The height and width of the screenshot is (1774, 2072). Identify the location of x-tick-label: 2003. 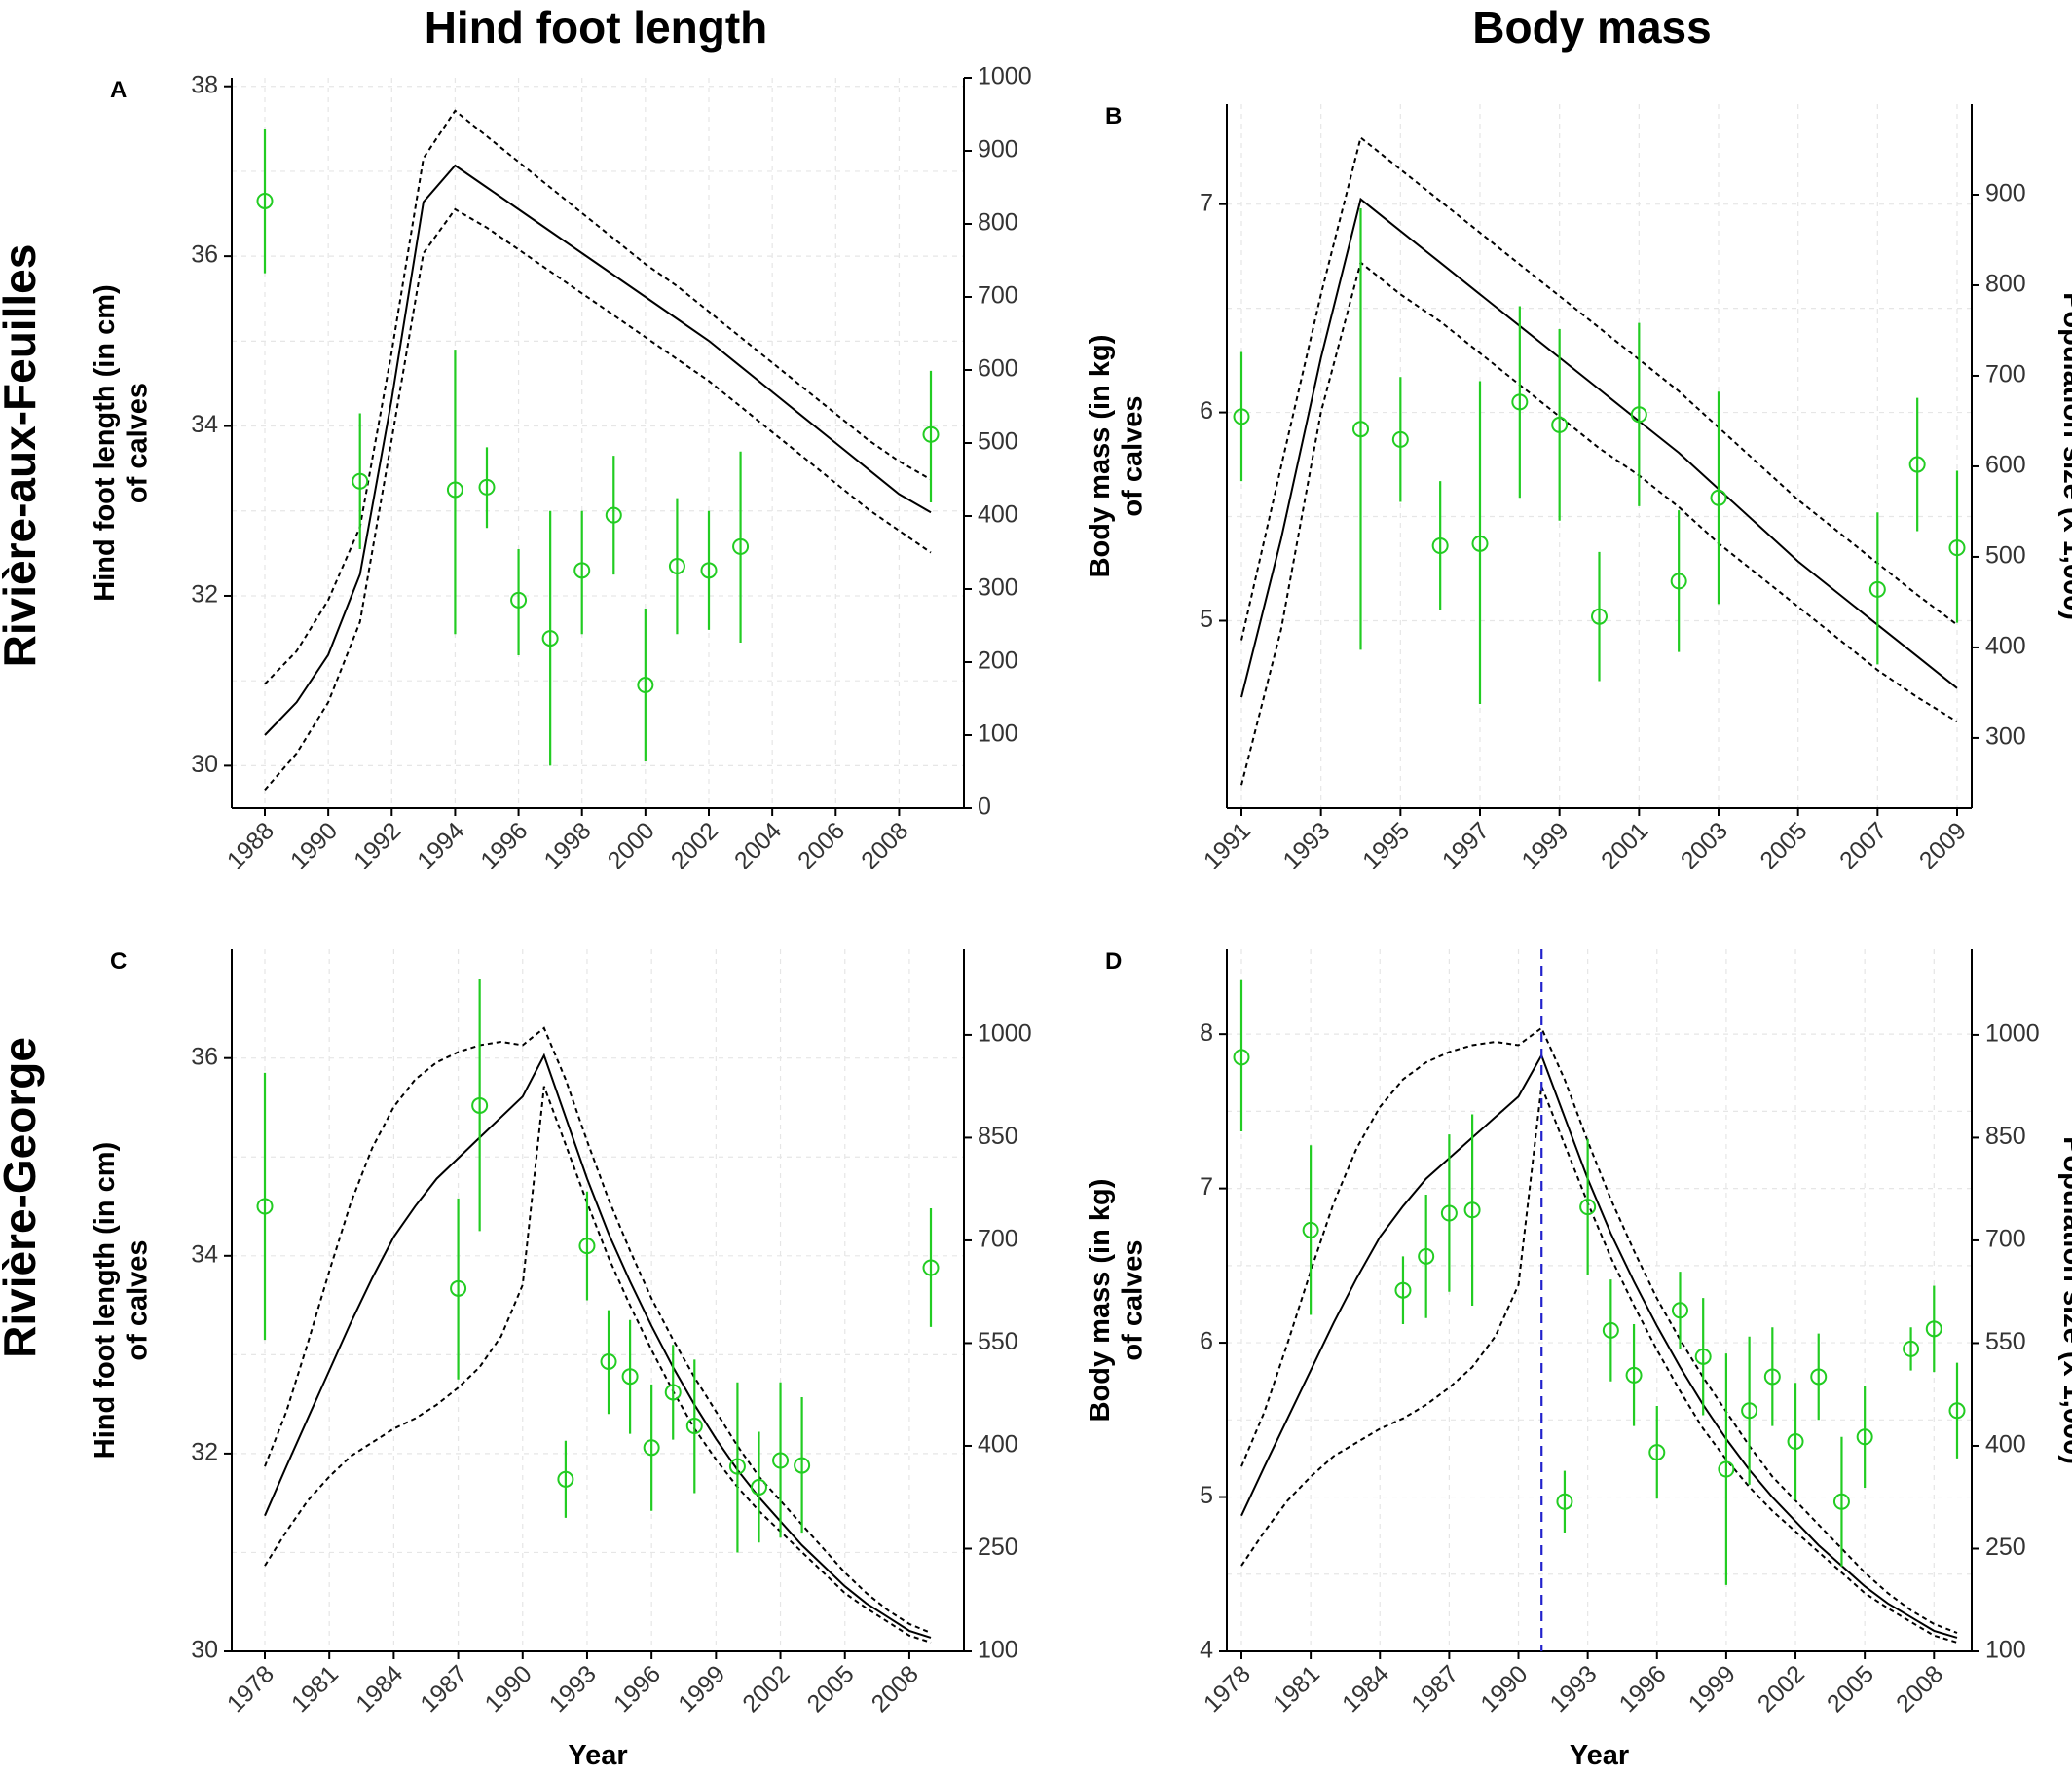
(1704, 845).